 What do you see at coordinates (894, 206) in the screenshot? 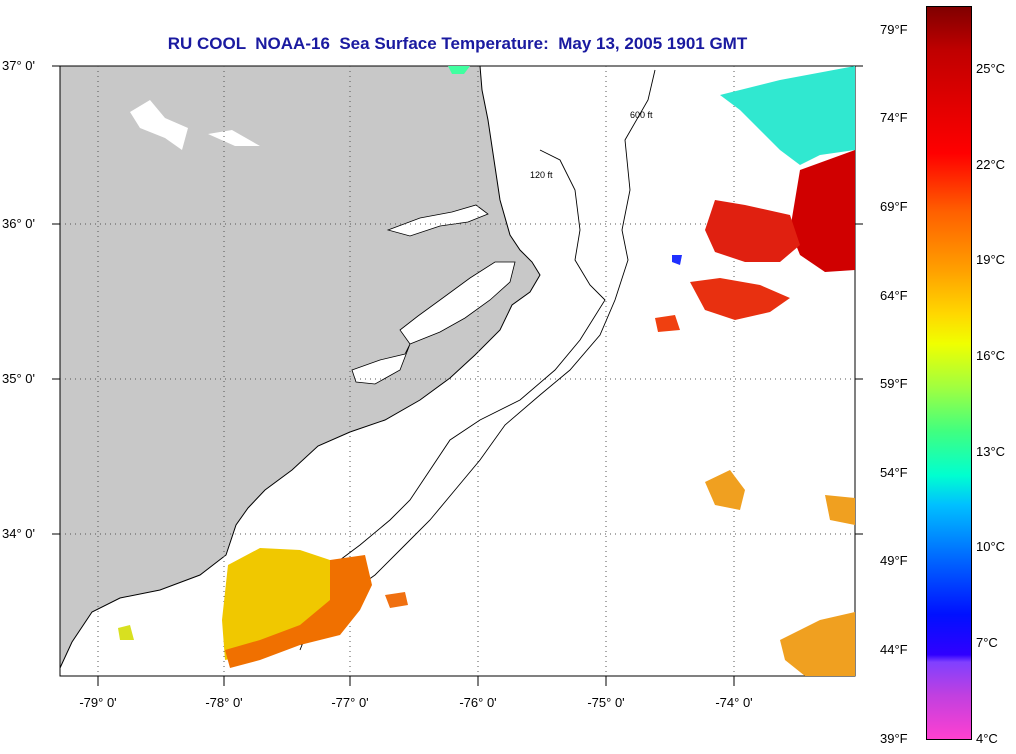
I see `colorbar-f-69: 69°F` at bounding box center [894, 206].